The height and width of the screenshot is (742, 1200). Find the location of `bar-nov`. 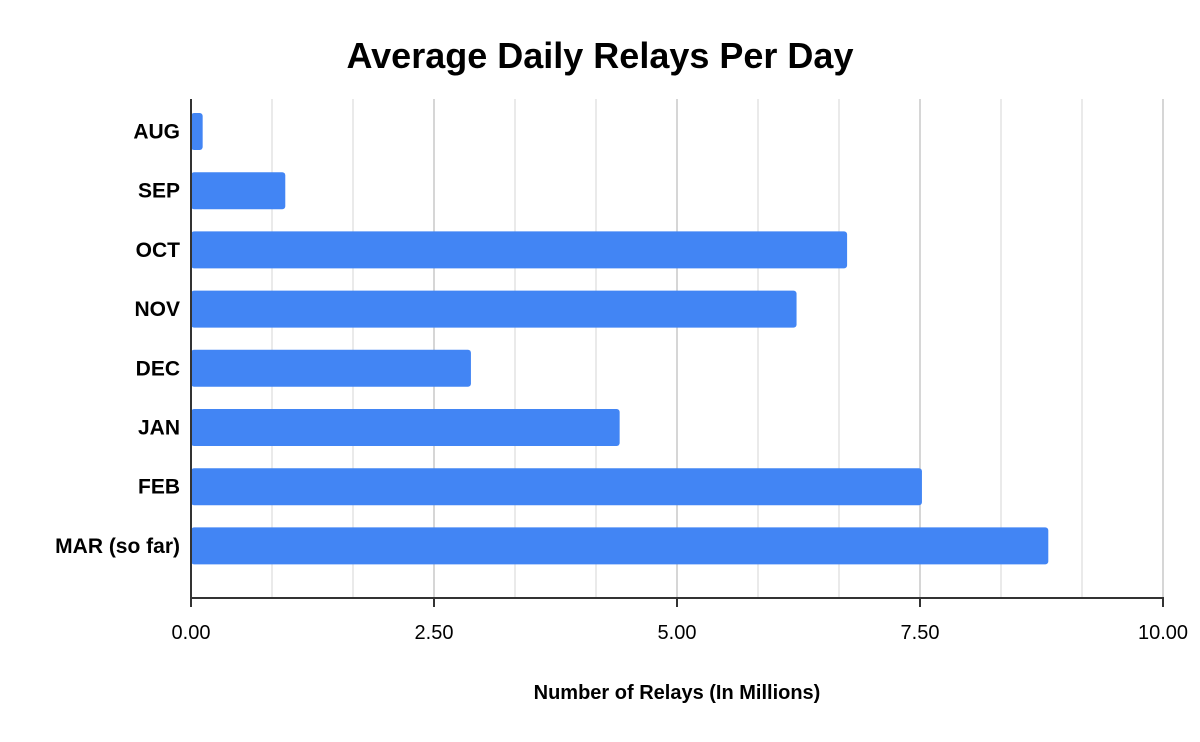

bar-nov is located at coordinates (494, 309).